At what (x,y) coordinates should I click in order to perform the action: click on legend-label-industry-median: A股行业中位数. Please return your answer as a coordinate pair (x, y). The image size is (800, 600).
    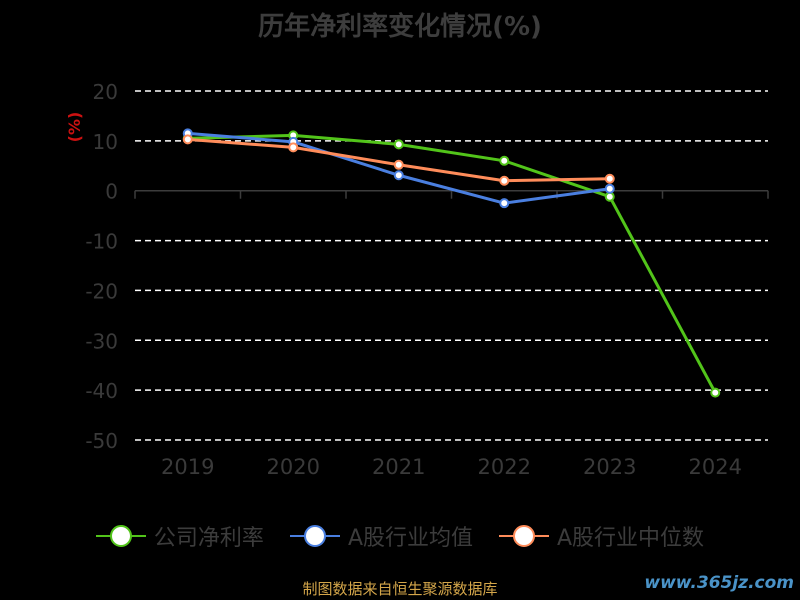
    Looking at the image, I should click on (631, 538).